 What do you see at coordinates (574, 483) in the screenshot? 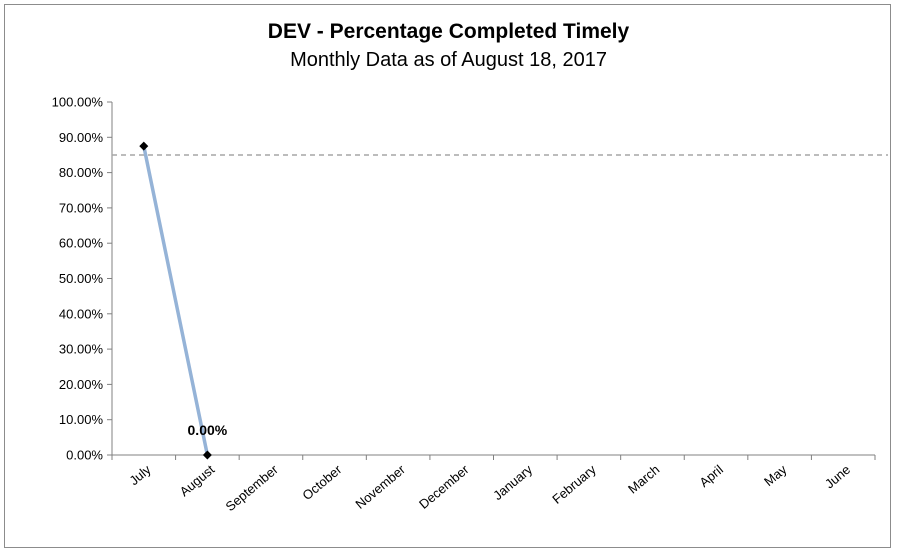
I see `x-tick-label: February` at bounding box center [574, 483].